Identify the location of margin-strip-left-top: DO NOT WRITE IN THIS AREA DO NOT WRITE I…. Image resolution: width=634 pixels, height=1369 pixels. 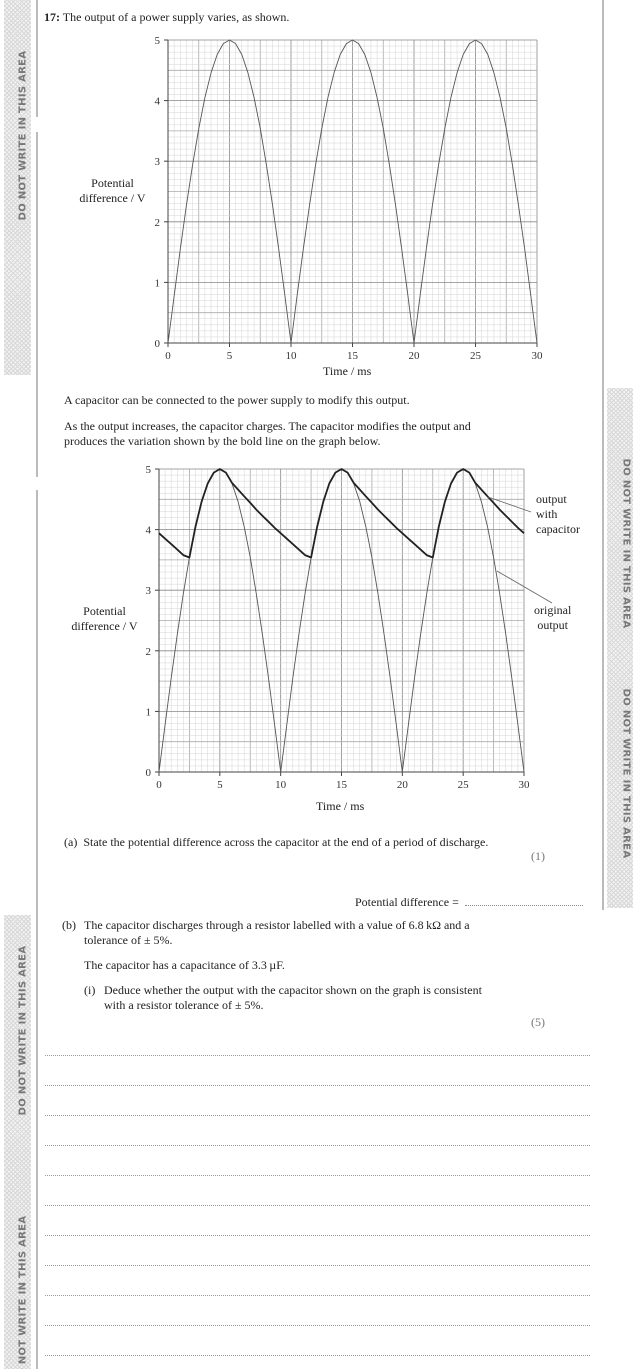
(17, 187).